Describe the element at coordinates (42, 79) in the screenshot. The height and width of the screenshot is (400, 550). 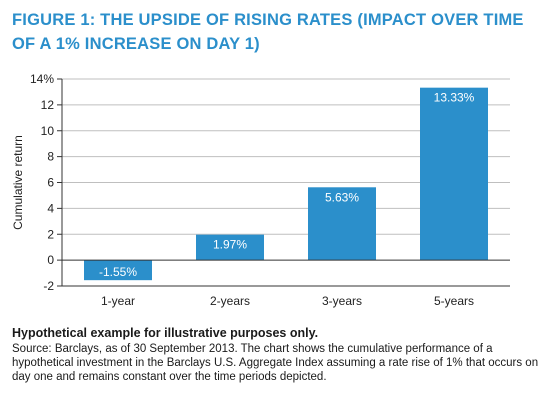
I see `y-tick-label: 14%` at that location.